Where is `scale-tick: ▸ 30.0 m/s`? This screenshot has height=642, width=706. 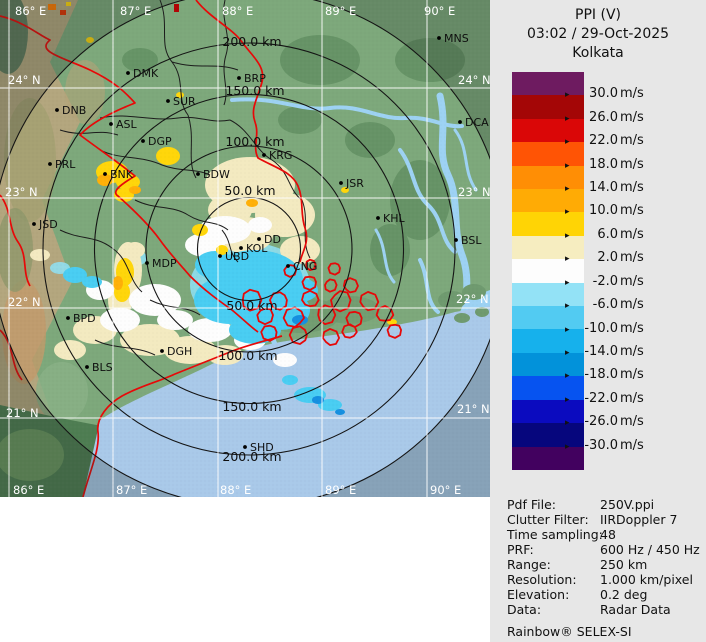
scale-tick: ▸ 30.0 m/s is located at coordinates (598, 94).